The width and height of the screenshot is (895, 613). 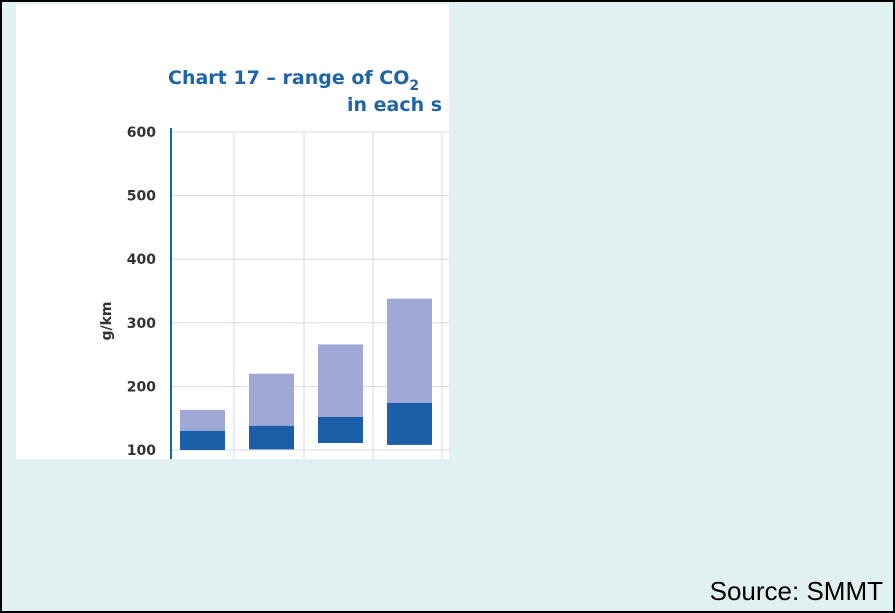 I want to click on source-note: Source: SMMT, so click(x=796, y=591).